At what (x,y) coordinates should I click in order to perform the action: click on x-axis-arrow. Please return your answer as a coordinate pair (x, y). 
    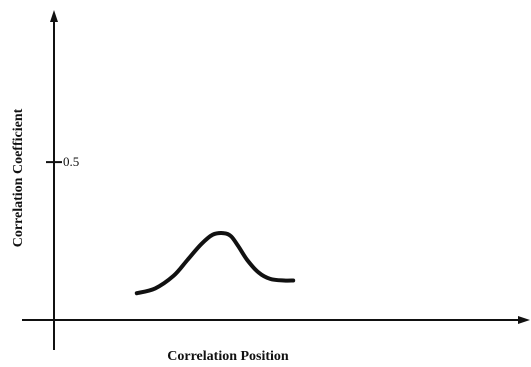
    Looking at the image, I should click on (524, 320).